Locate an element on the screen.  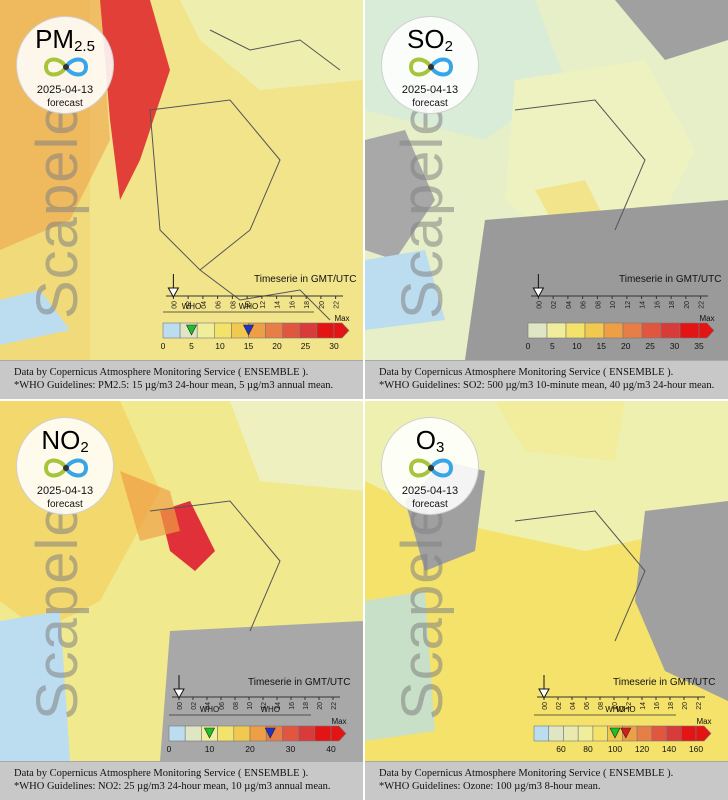
scale-tick-label: 20 is located at coordinates (250, 749).